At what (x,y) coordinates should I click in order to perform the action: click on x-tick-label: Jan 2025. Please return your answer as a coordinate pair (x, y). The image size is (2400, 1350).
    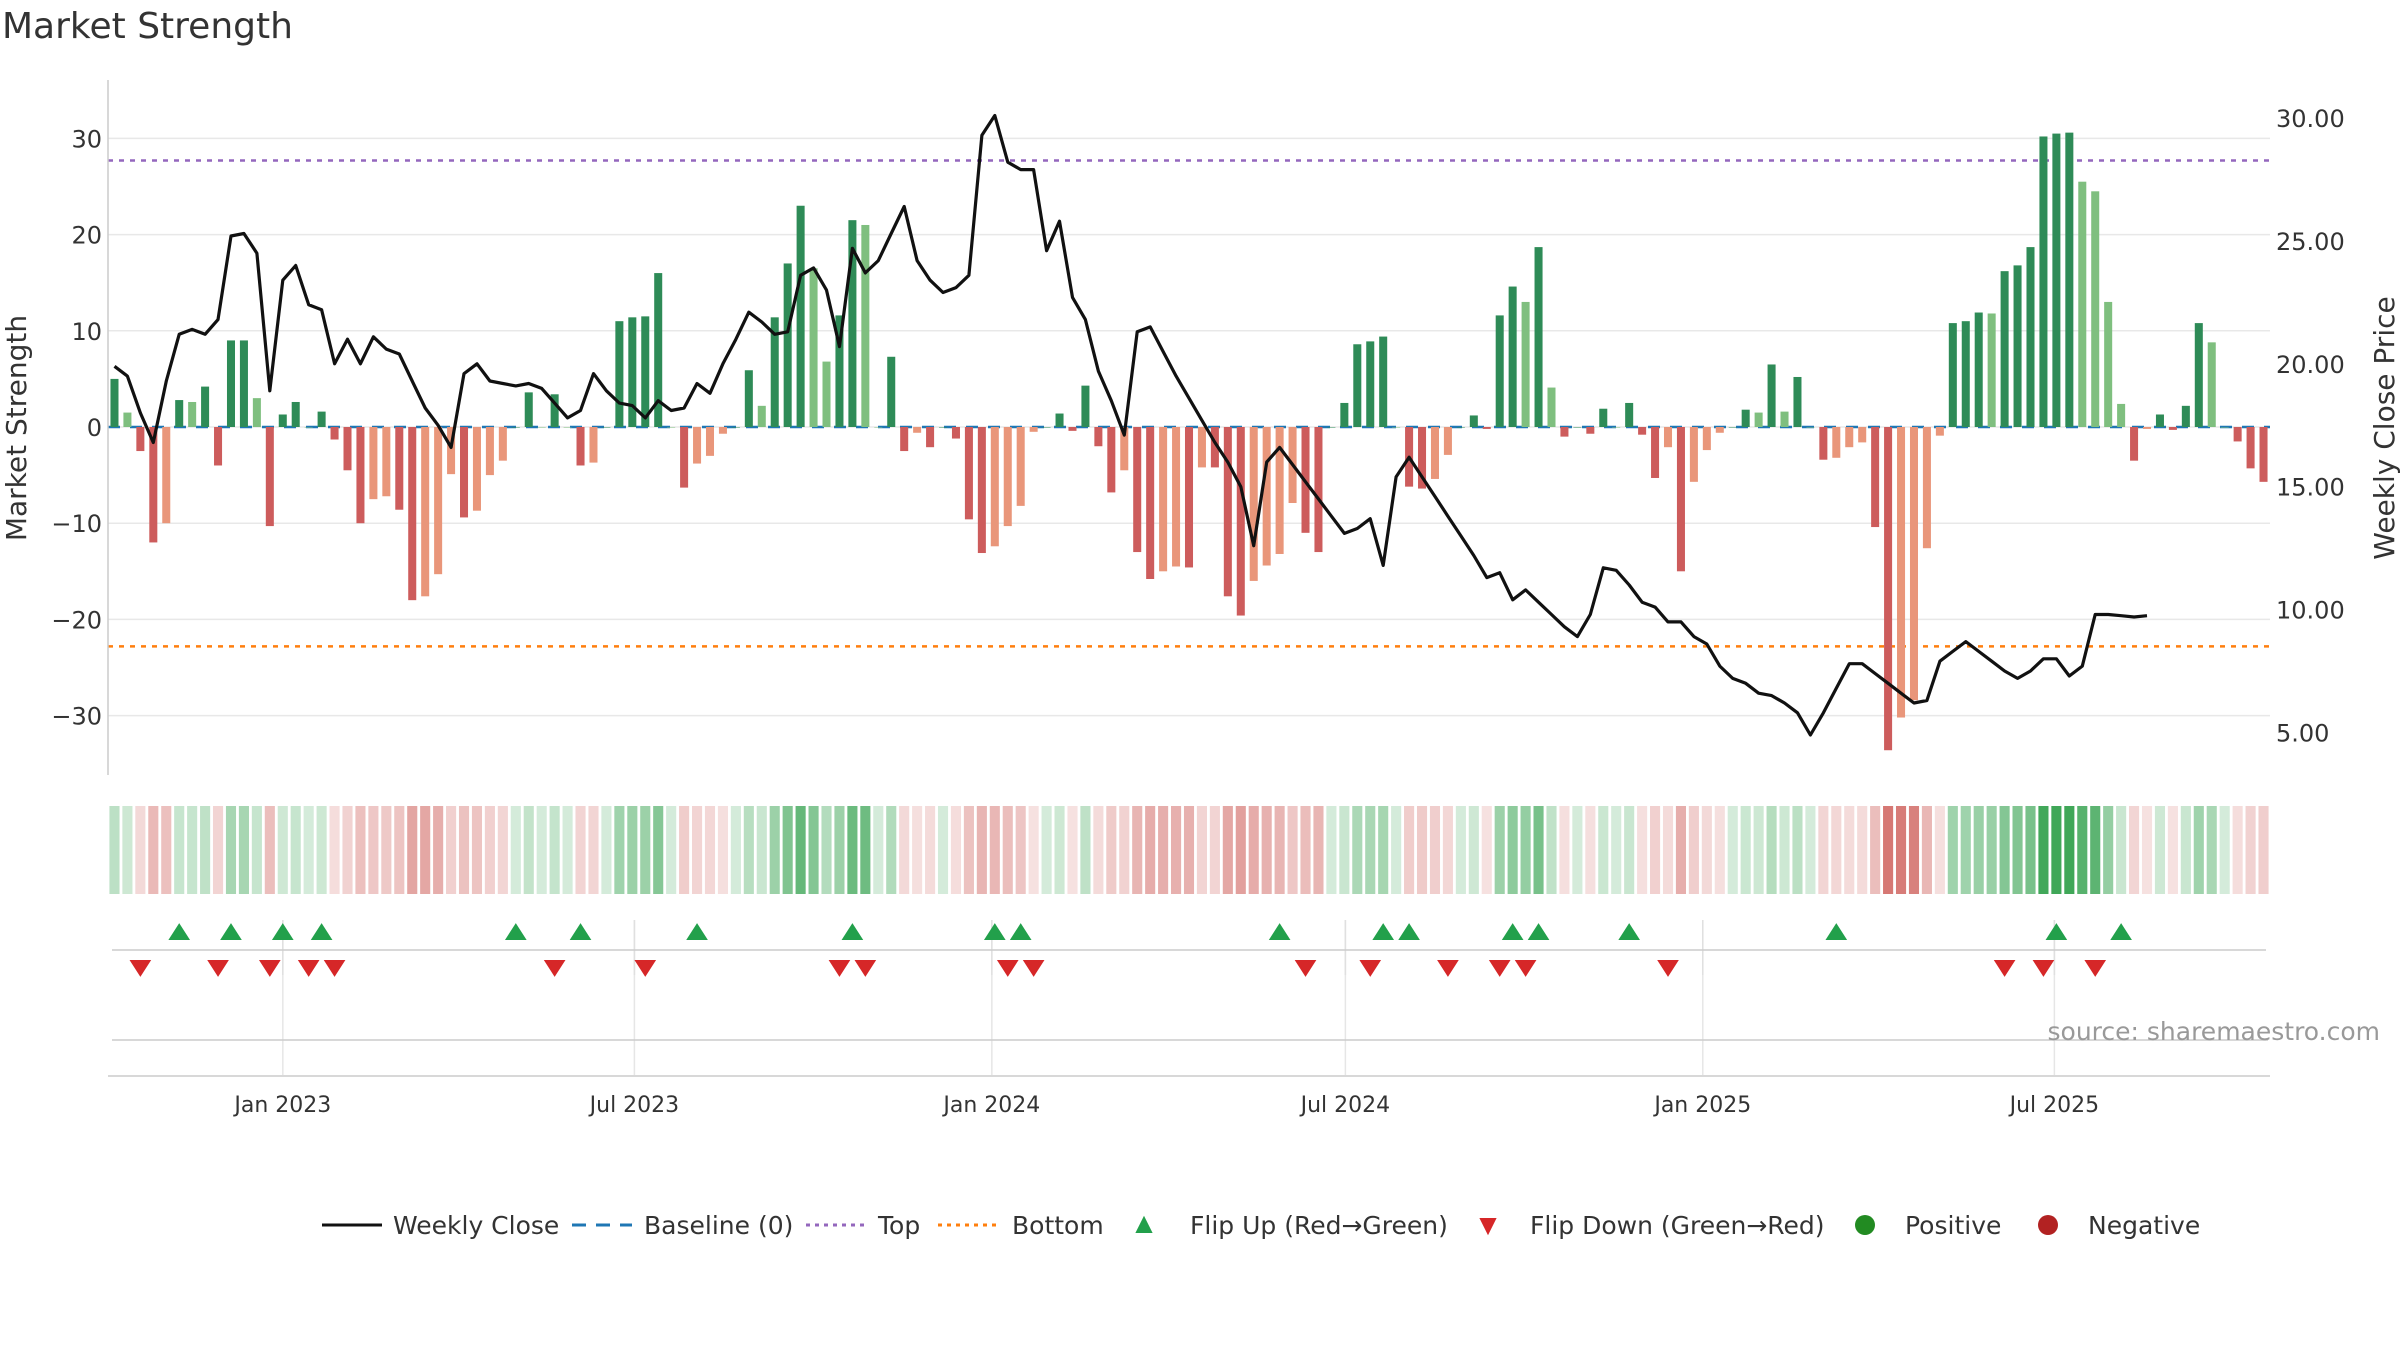
    Looking at the image, I should click on (1701, 1105).